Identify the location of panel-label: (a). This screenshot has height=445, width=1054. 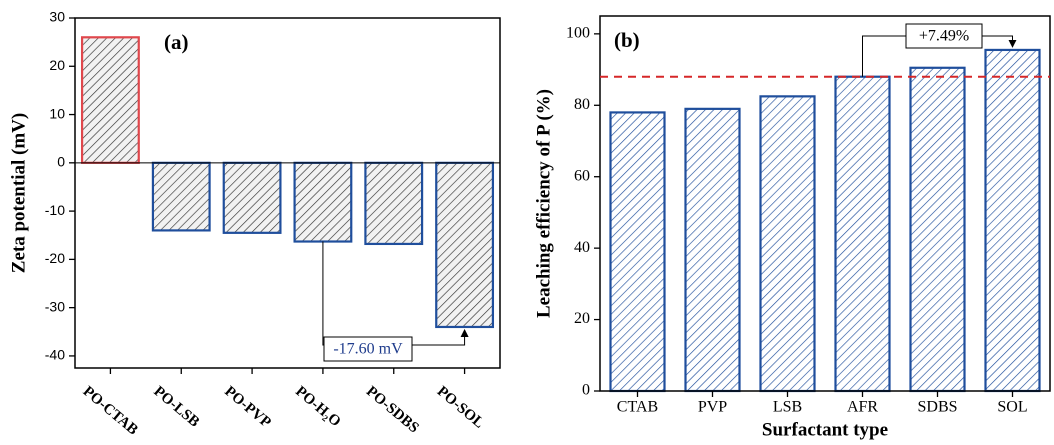
(176, 42).